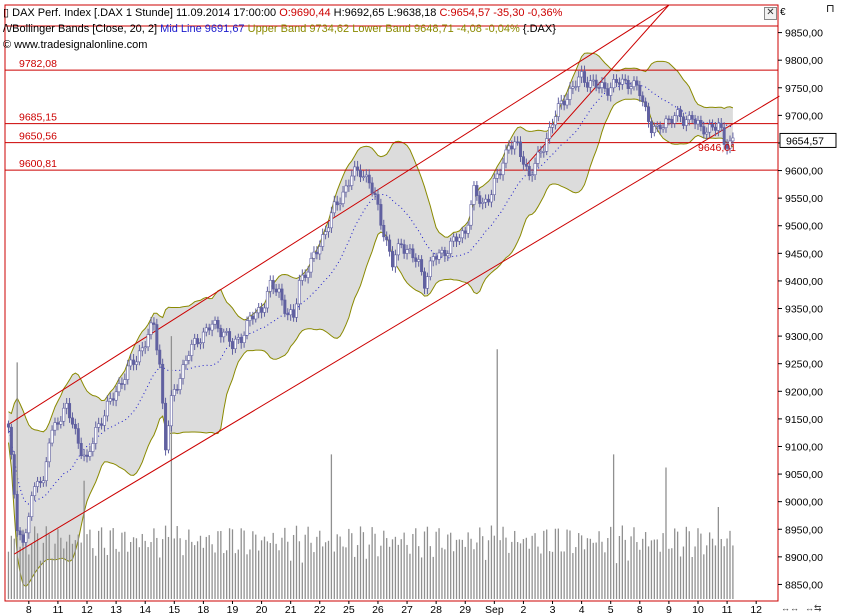  I want to click on chart-bars-icon: ▯, so click(6, 13).